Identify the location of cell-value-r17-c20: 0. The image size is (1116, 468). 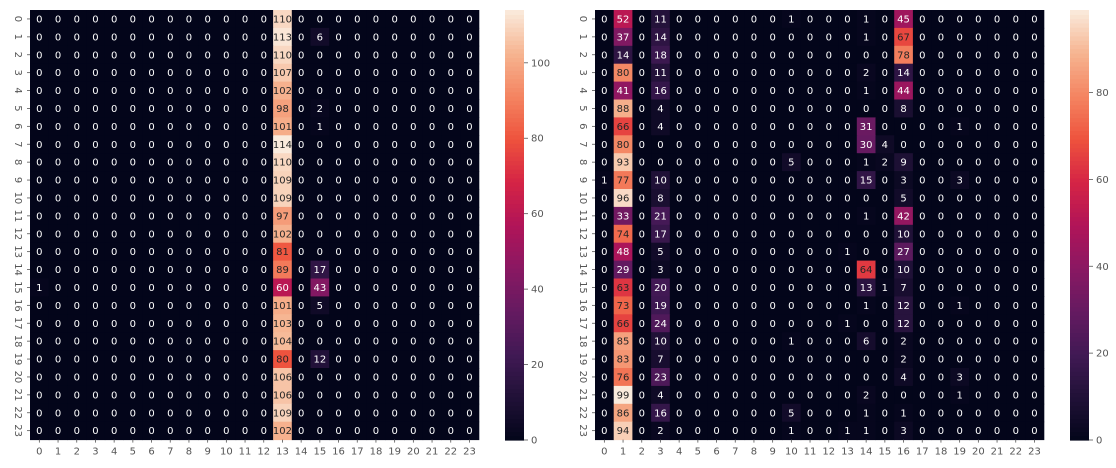
(413, 324).